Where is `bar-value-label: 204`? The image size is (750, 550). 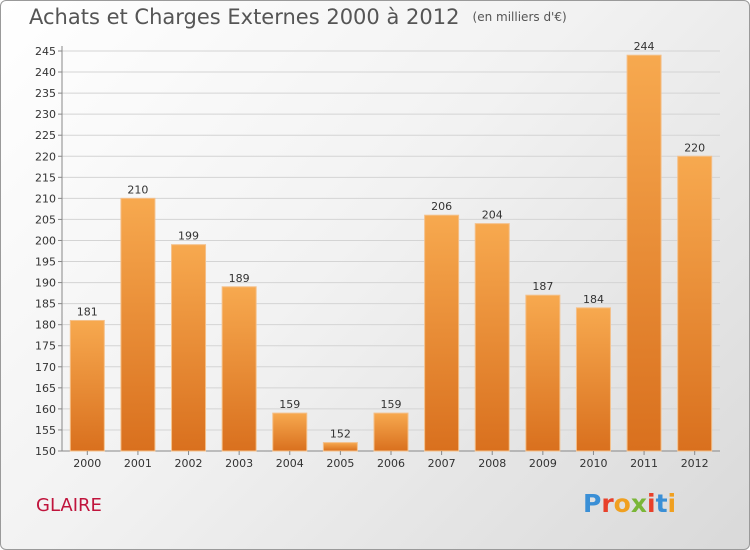
bar-value-label: 204 is located at coordinates (492, 215).